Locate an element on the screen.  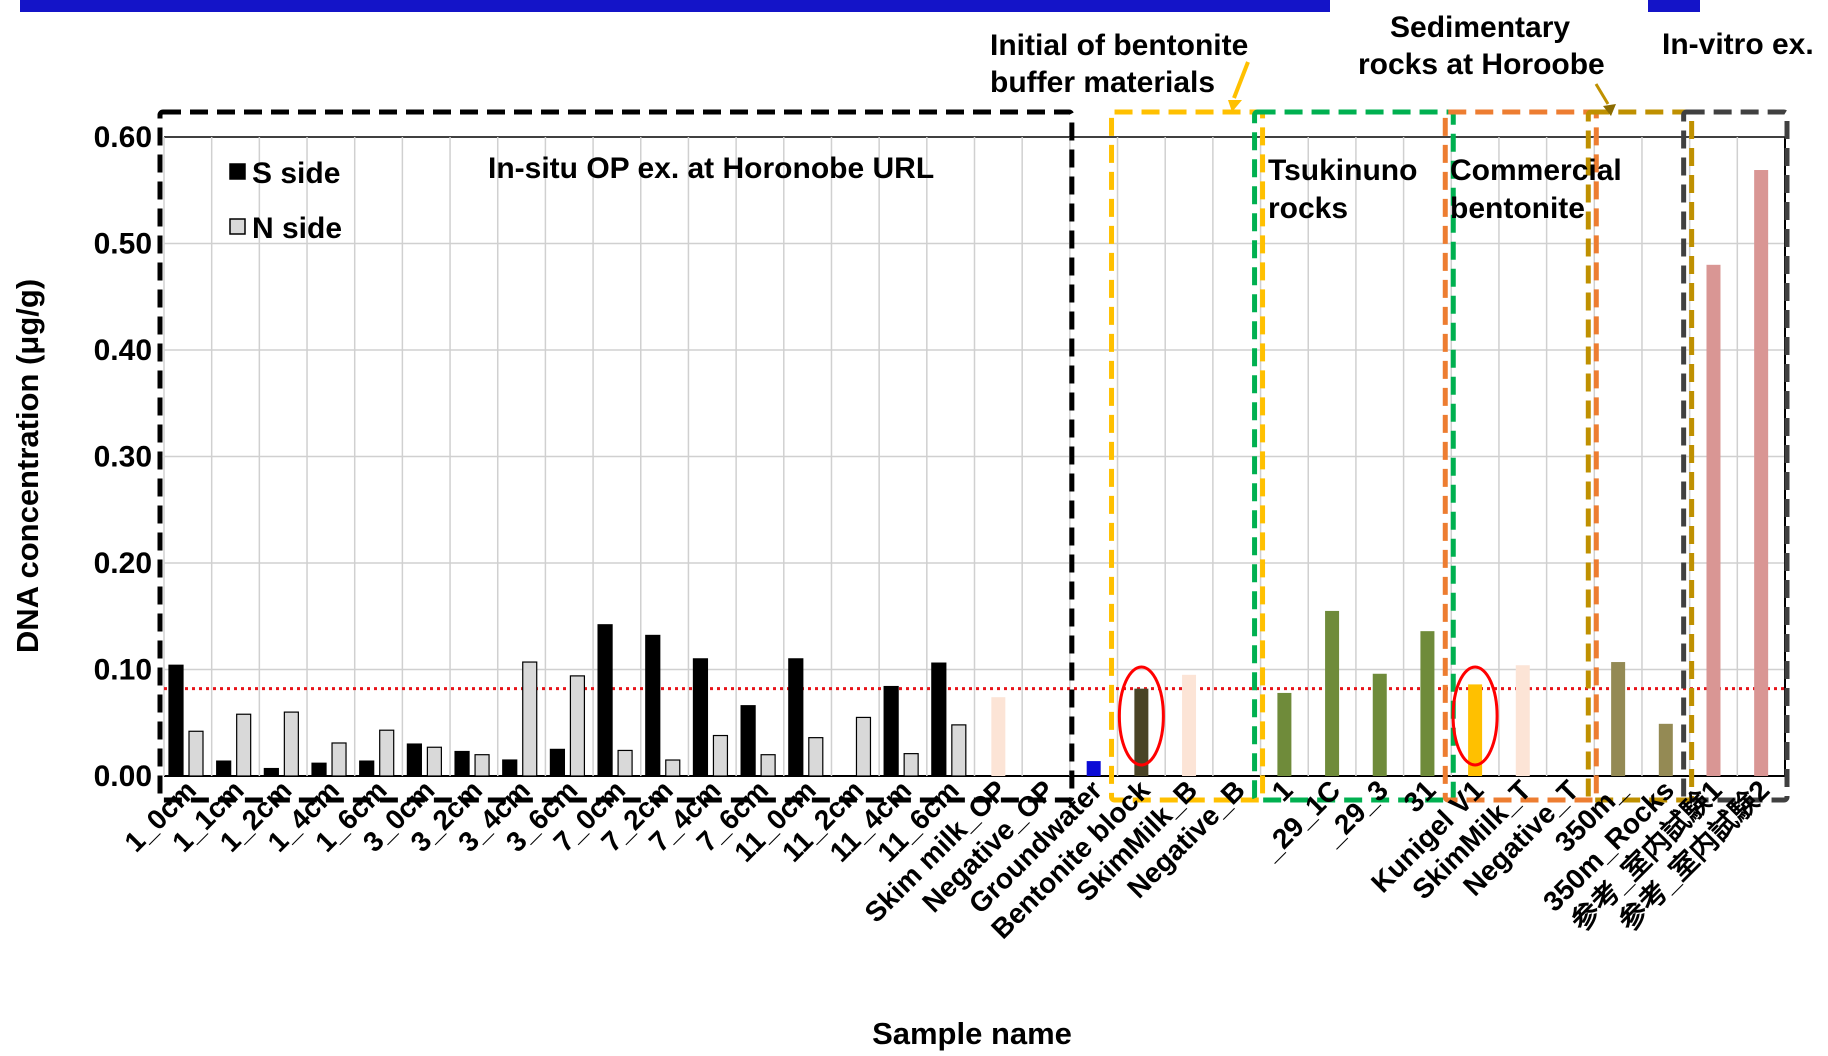
bar-10-s-side is located at coordinates (605, 700).